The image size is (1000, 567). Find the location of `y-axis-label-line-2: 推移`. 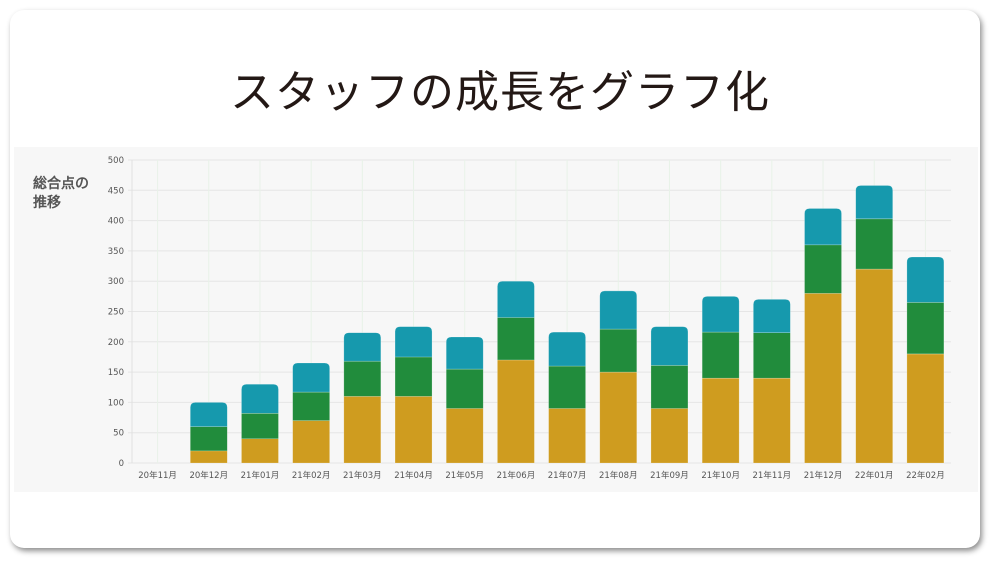

y-axis-label-line-2: 推移 is located at coordinates (47, 203).